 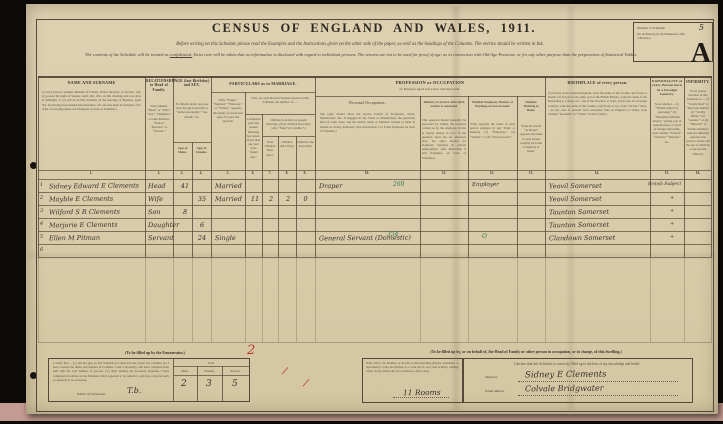 What do you see at coordinates (700, 53) in the screenshot?
I see `section-letter: A` at bounding box center [700, 53].